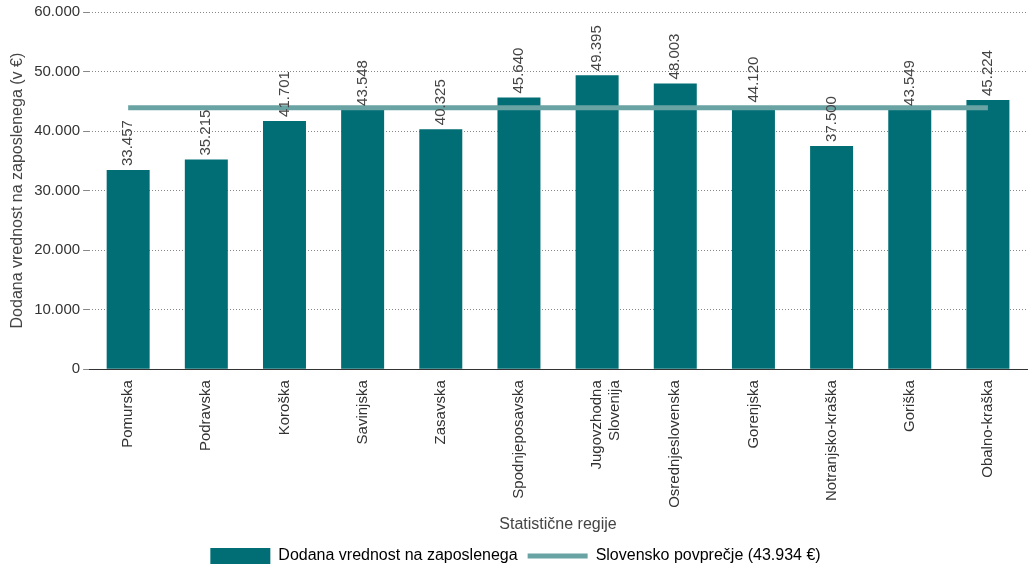 The width and height of the screenshot is (1031, 574). What do you see at coordinates (752, 79) in the screenshot?
I see `data-label: 44.120` at bounding box center [752, 79].